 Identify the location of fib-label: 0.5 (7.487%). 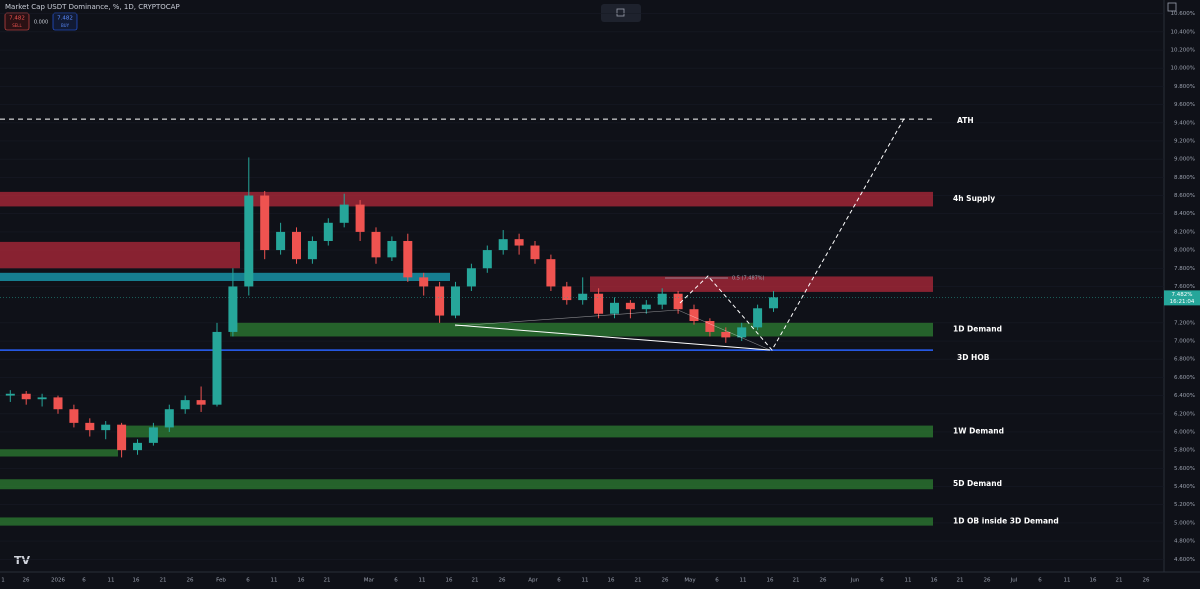
(748, 279).